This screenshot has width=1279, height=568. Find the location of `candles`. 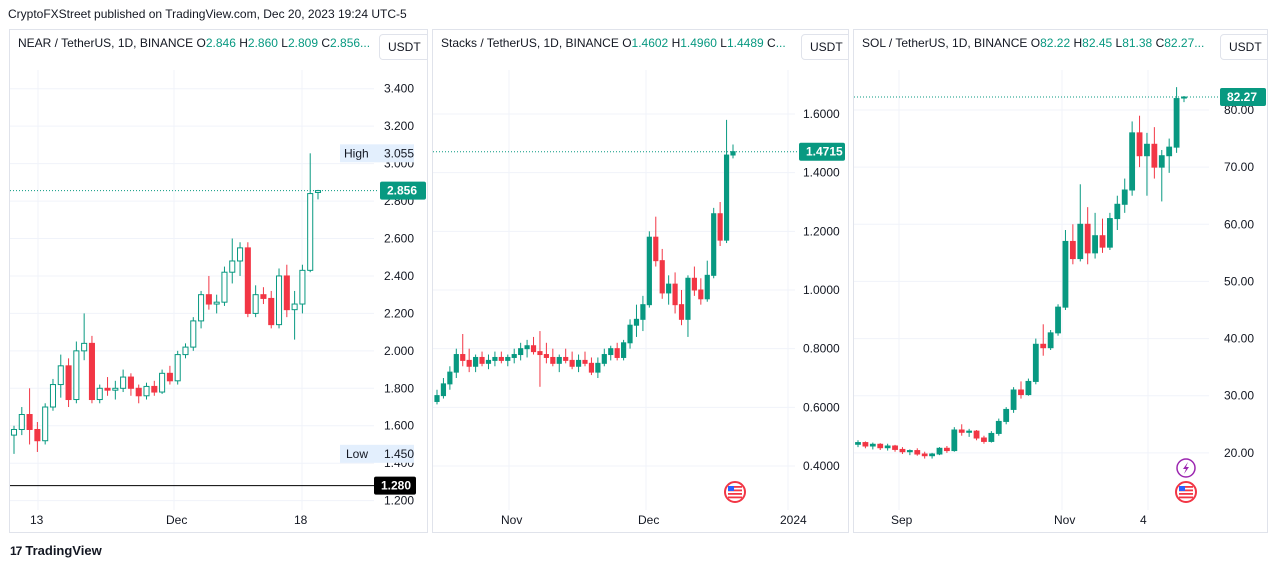

candles is located at coordinates (585, 262).